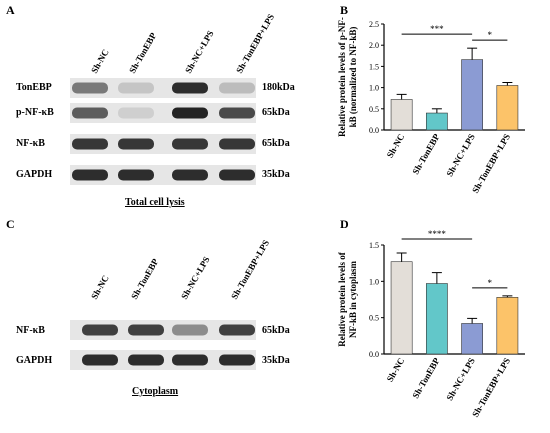 Image resolution: width=550 pixels, height=433 pixels. I want to click on y-tick-label: 2.0, so click(374, 45).